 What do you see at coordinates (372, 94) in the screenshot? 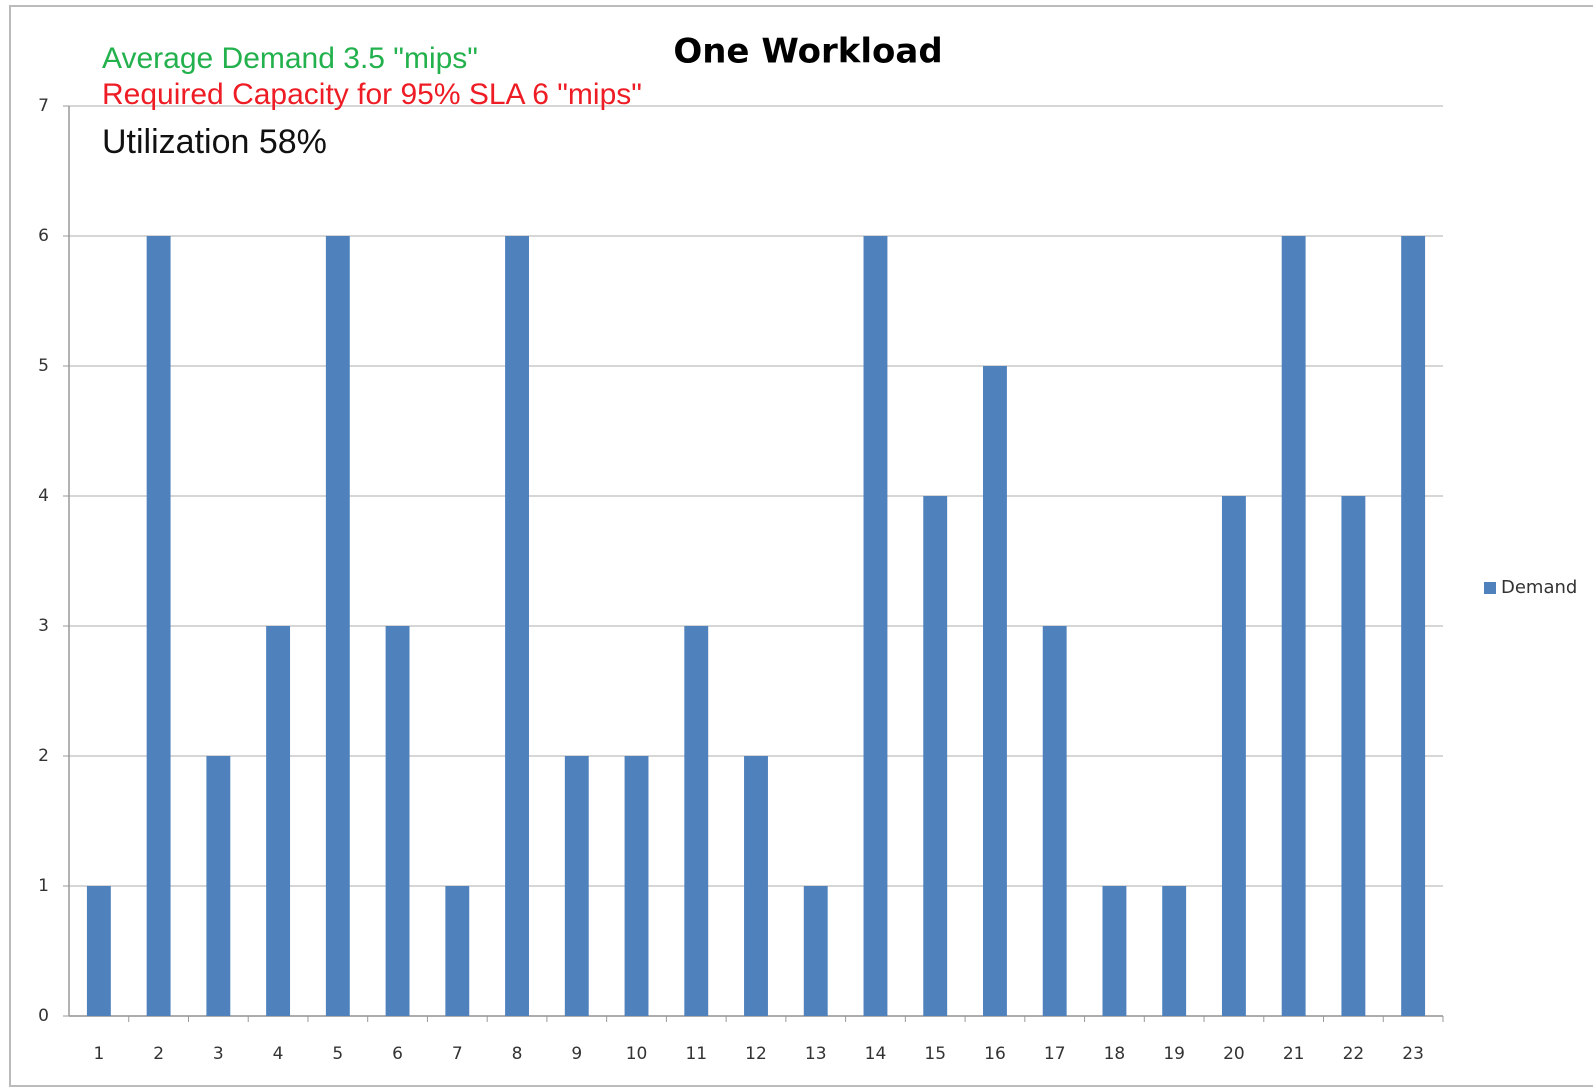
I see `annotation: Required Capacity for 95% SLA 6 "mips"` at bounding box center [372, 94].